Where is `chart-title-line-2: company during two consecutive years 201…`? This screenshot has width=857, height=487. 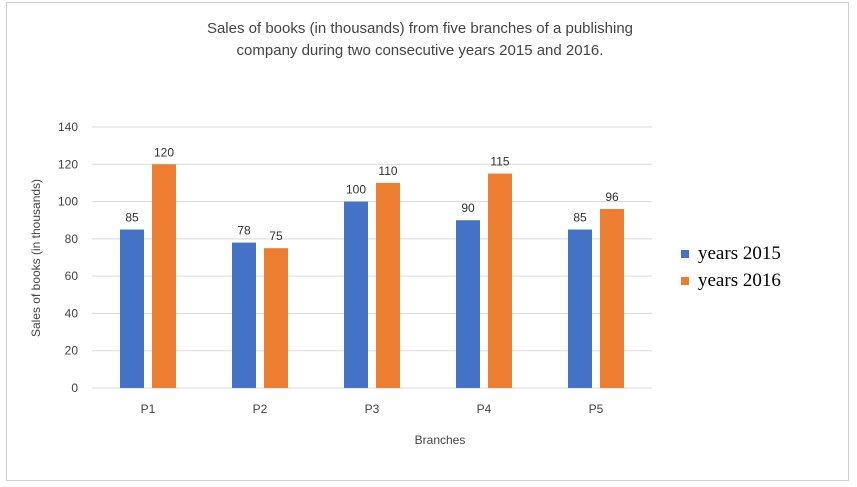 chart-title-line-2: company during two consecutive years 201… is located at coordinates (420, 50).